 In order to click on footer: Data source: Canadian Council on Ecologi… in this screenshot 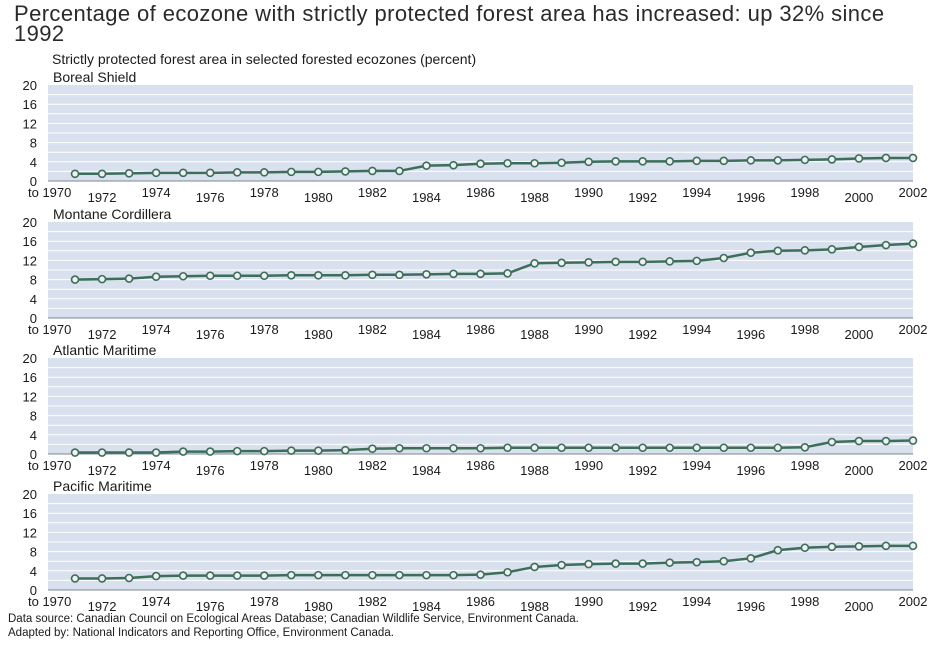, I will do `click(470, 626)`.